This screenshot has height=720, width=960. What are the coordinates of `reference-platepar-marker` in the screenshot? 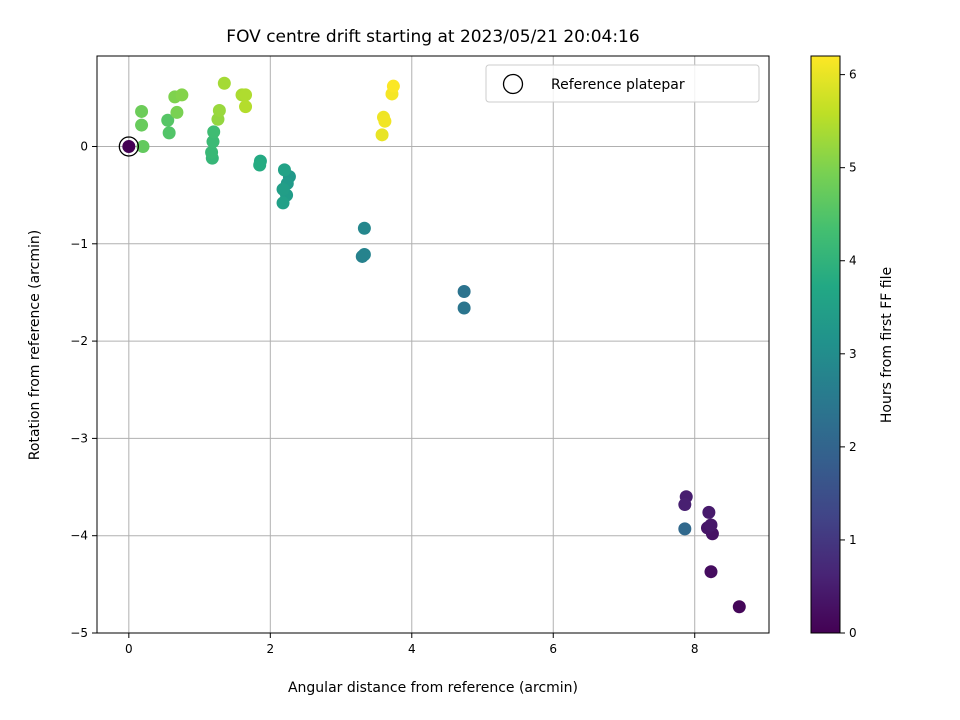 It's located at (128, 146).